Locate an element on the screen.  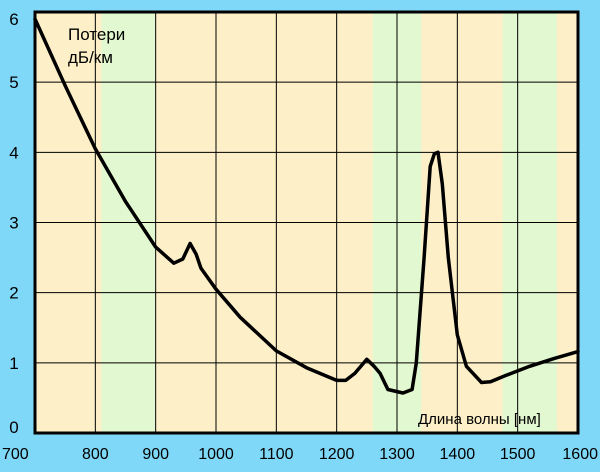
x-tick-1400: 1400 is located at coordinates (458, 454).